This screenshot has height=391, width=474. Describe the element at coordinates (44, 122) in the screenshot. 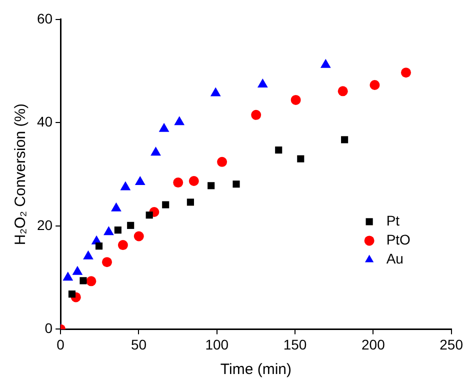

I see `y-tick-label: 40` at that location.